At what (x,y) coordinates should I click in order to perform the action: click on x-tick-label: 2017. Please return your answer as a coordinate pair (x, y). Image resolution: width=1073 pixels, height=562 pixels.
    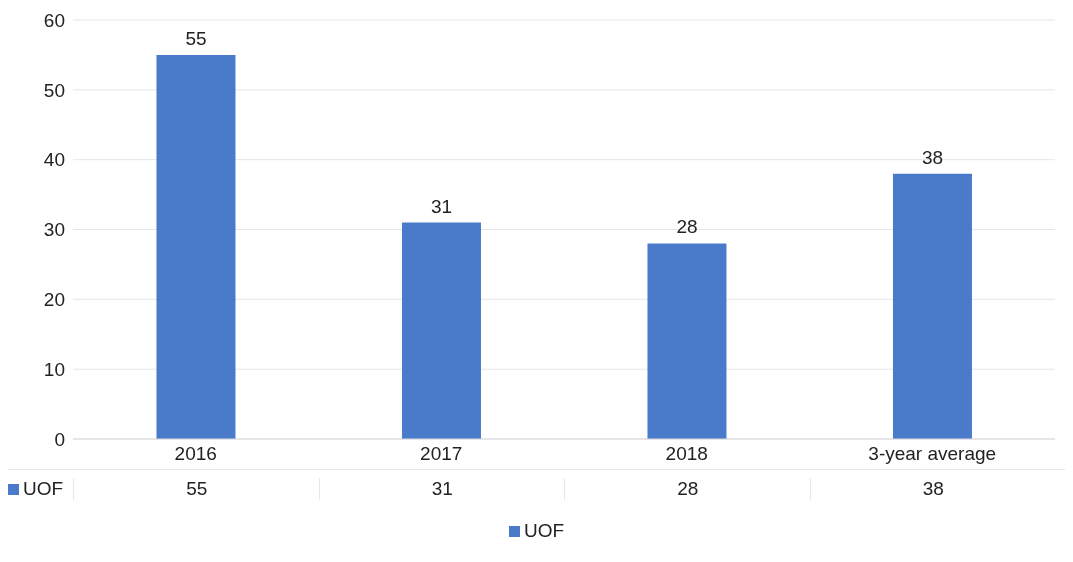
    Looking at the image, I should click on (441, 454).